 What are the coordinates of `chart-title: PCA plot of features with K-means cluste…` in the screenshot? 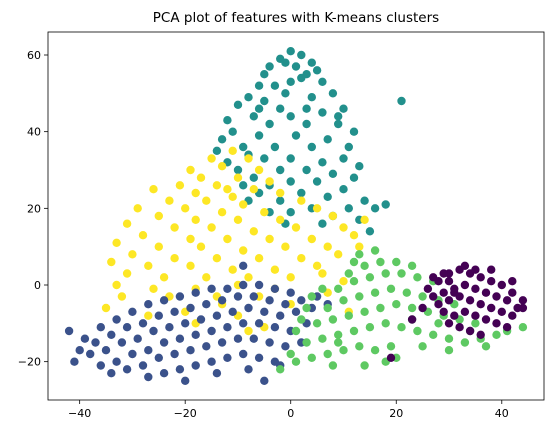 It's located at (296, 18).